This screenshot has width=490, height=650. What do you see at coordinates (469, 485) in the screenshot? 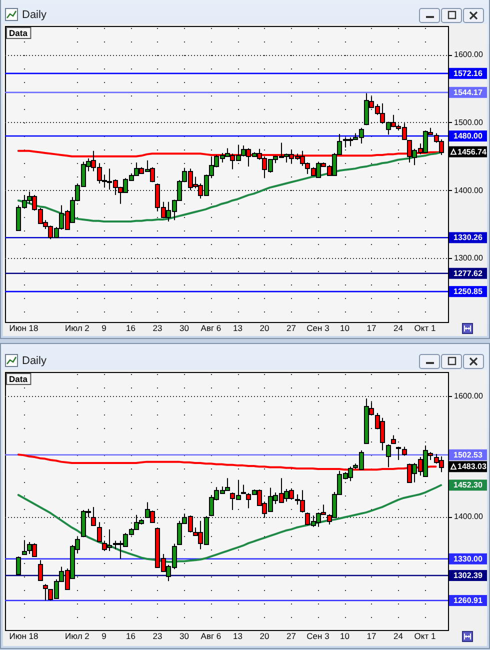
I see `data-label: 1452.30` at bounding box center [469, 485].